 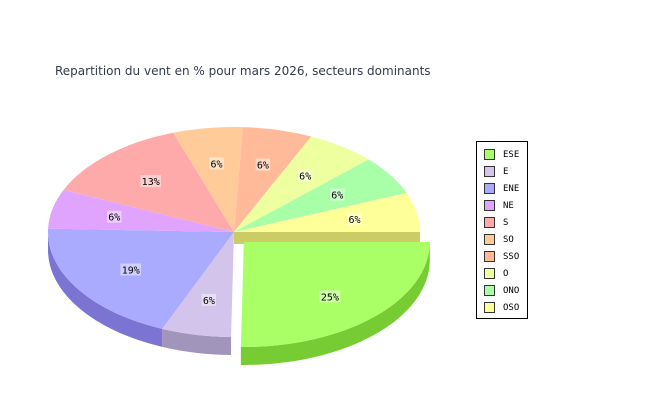 What do you see at coordinates (502, 222) in the screenshot?
I see `legend-item-s: S` at bounding box center [502, 222].